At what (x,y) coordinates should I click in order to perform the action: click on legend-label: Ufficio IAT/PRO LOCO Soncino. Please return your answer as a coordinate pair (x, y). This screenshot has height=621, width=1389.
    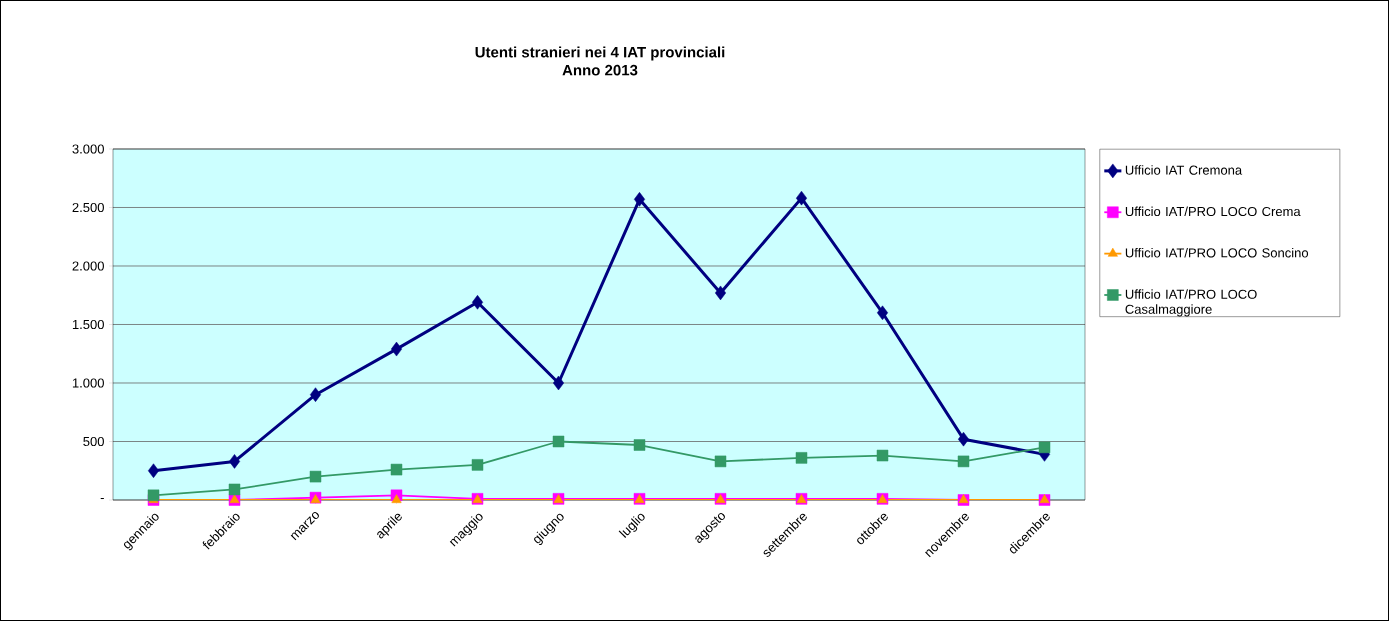
    Looking at the image, I should click on (1217, 252).